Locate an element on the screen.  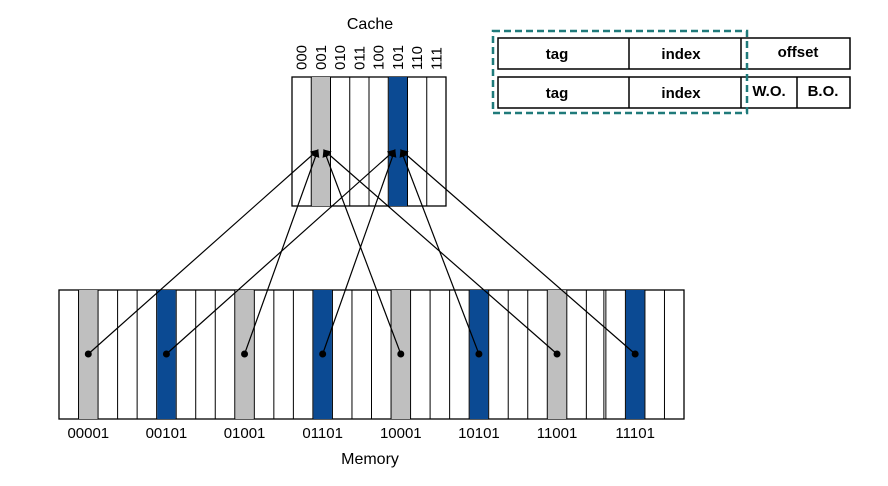
cache-block is located at coordinates (369, 141).